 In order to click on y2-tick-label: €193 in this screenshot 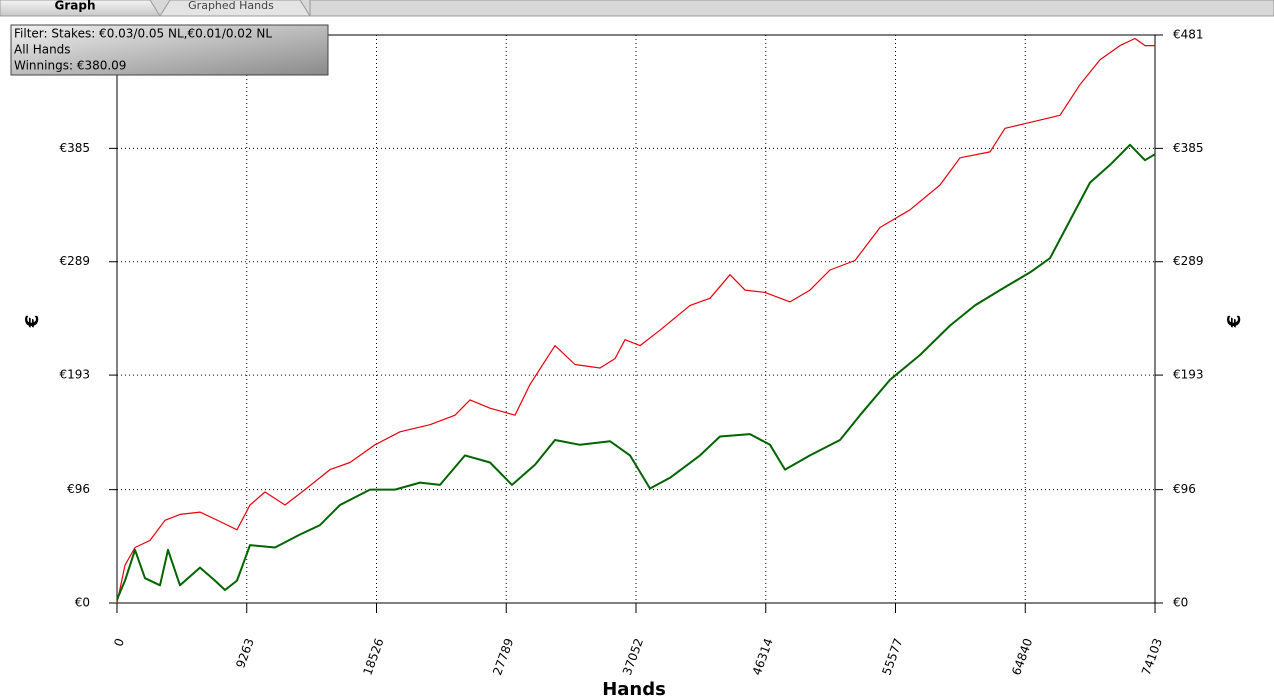, I will do `click(1188, 375)`.